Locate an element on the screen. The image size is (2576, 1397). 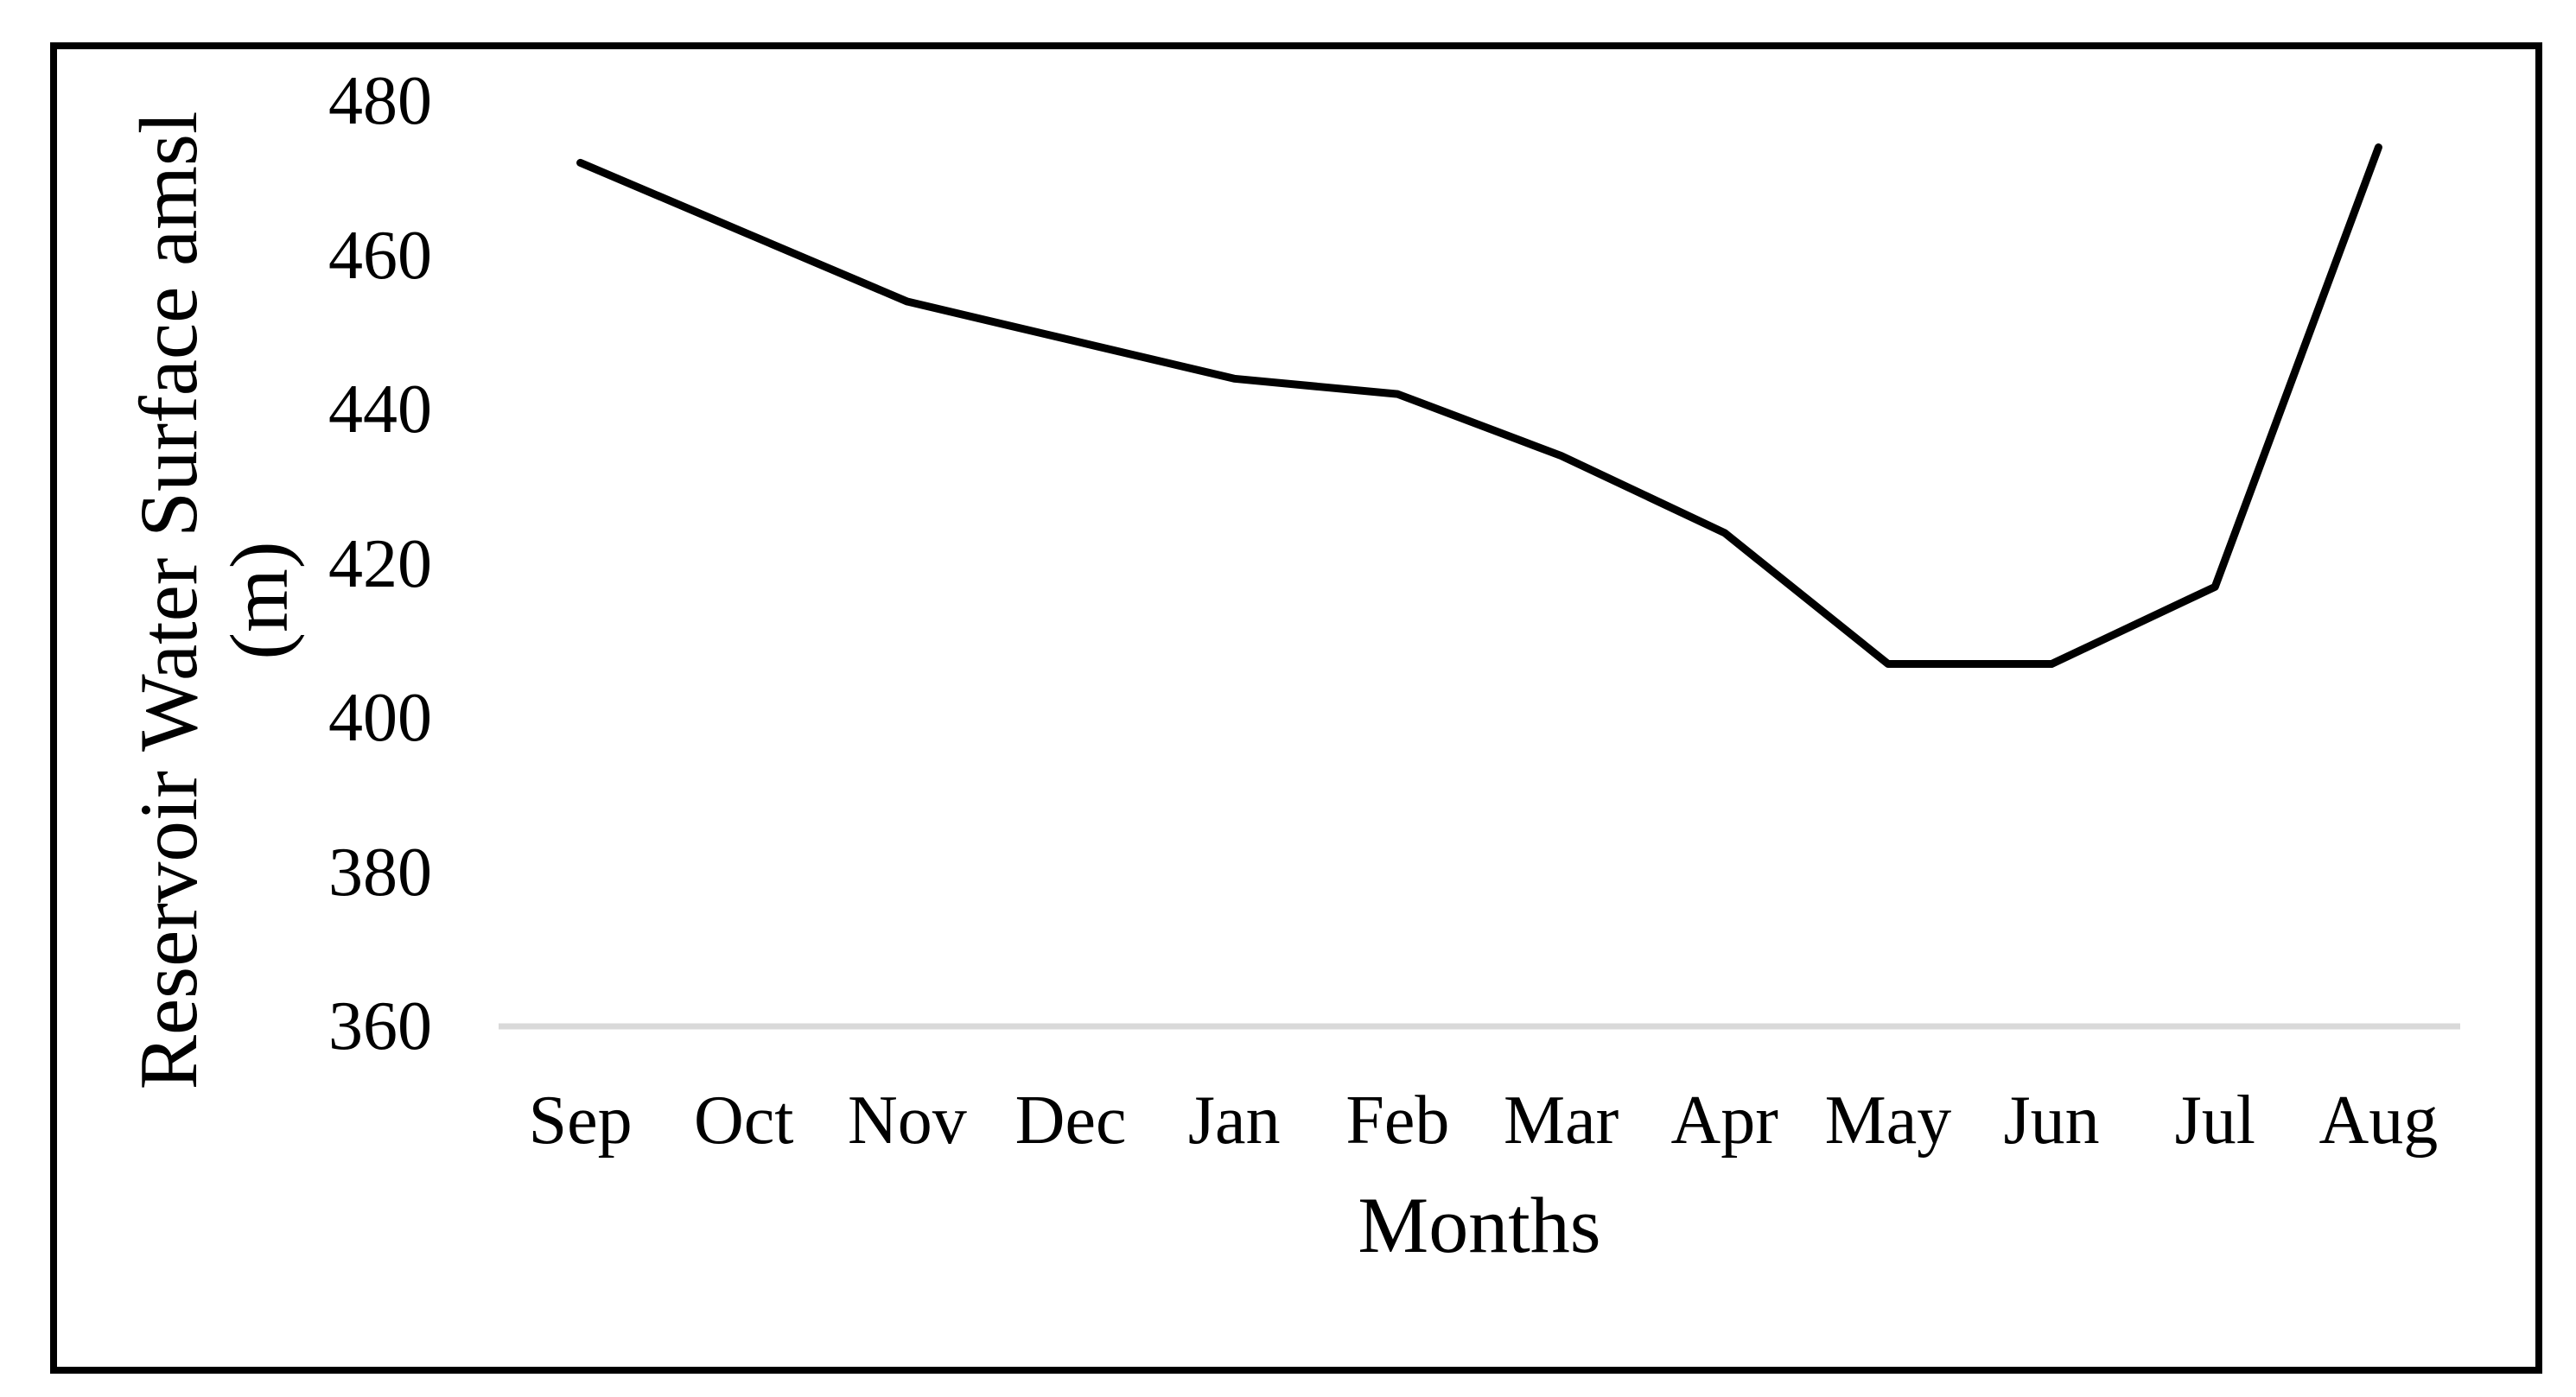
x-category-label: Dec is located at coordinates (1070, 1121).